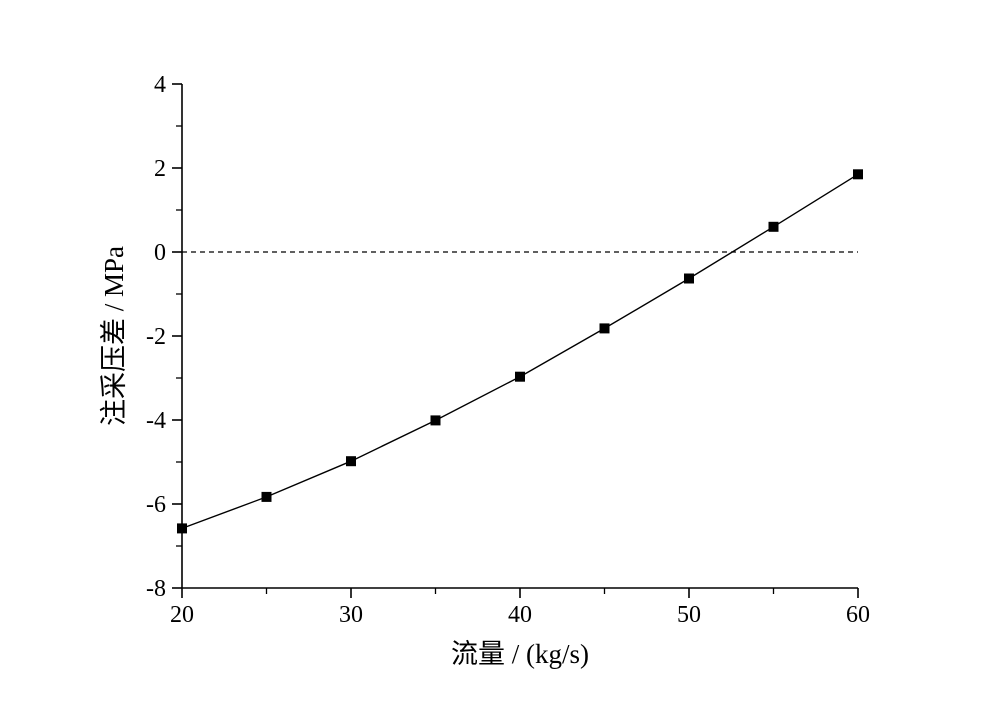 Image resolution: width=1000 pixels, height=708 pixels. I want to click on x-tick-label: 40, so click(520, 615).